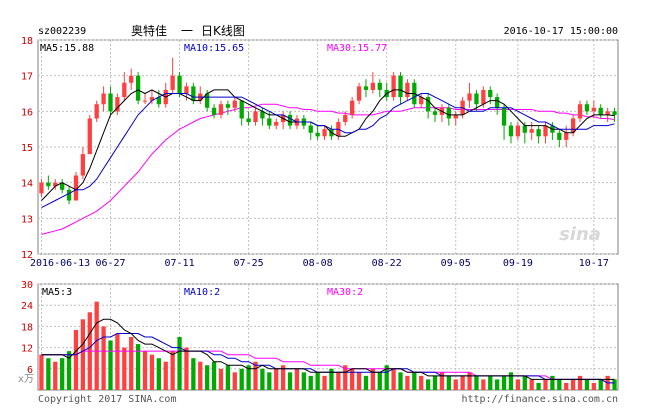  What do you see at coordinates (149, 30) in the screenshot?
I see `stock-name: 奥特佳` at bounding box center [149, 30].